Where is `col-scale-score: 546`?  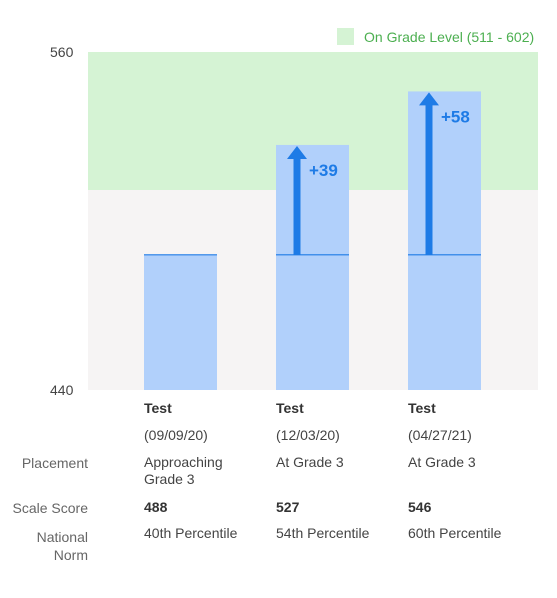
col-scale-score: 546 is located at coordinates (420, 507).